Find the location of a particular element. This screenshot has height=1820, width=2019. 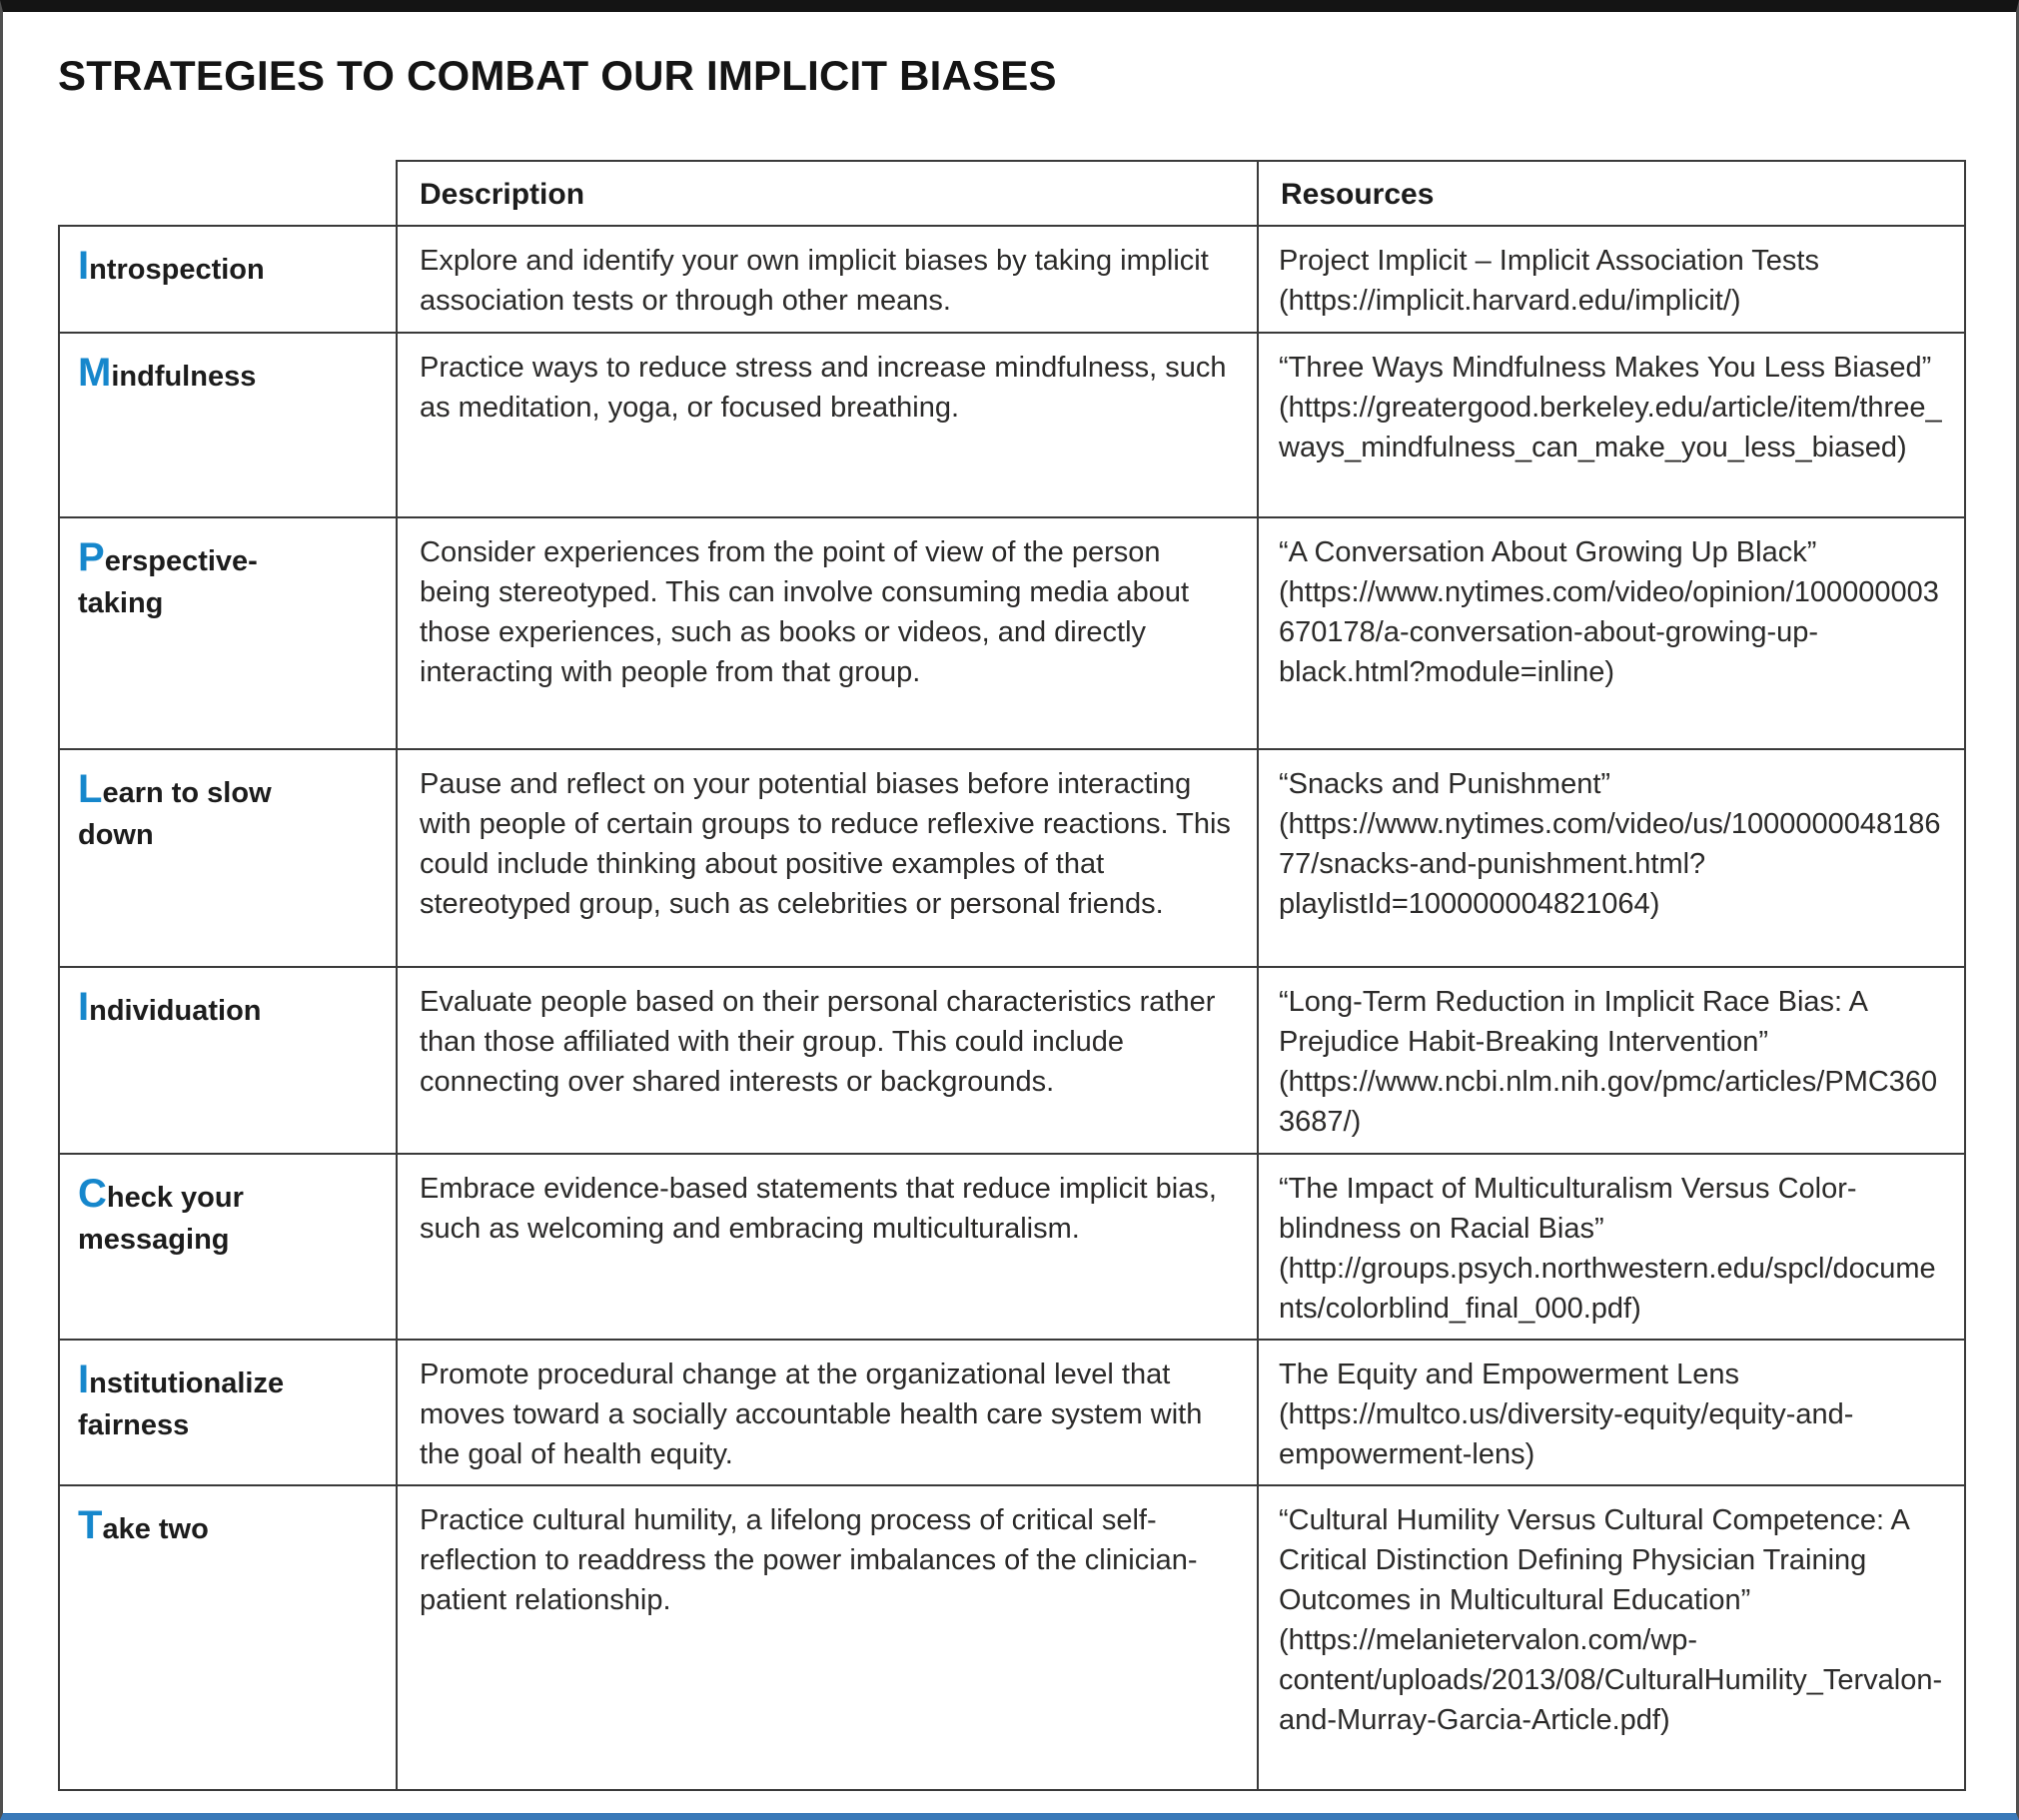

strategy-label: Check your messaging is located at coordinates (228, 1247).